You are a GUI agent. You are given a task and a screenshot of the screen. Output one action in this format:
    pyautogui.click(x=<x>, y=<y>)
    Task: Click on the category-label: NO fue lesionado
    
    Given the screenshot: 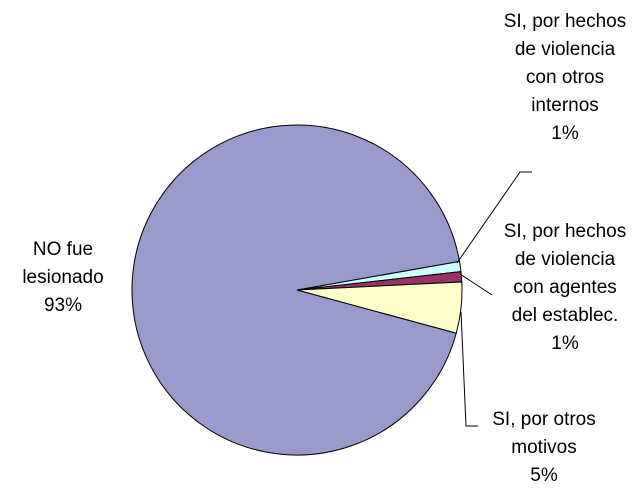 What is the action you would take?
    pyautogui.click(x=63, y=263)
    